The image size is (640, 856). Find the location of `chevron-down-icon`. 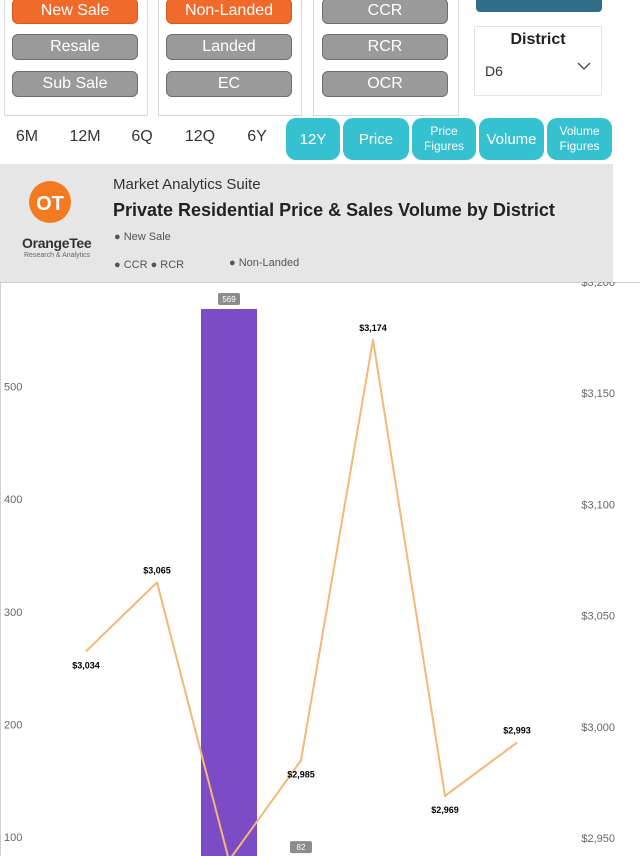

chevron-down-icon is located at coordinates (584, 66).